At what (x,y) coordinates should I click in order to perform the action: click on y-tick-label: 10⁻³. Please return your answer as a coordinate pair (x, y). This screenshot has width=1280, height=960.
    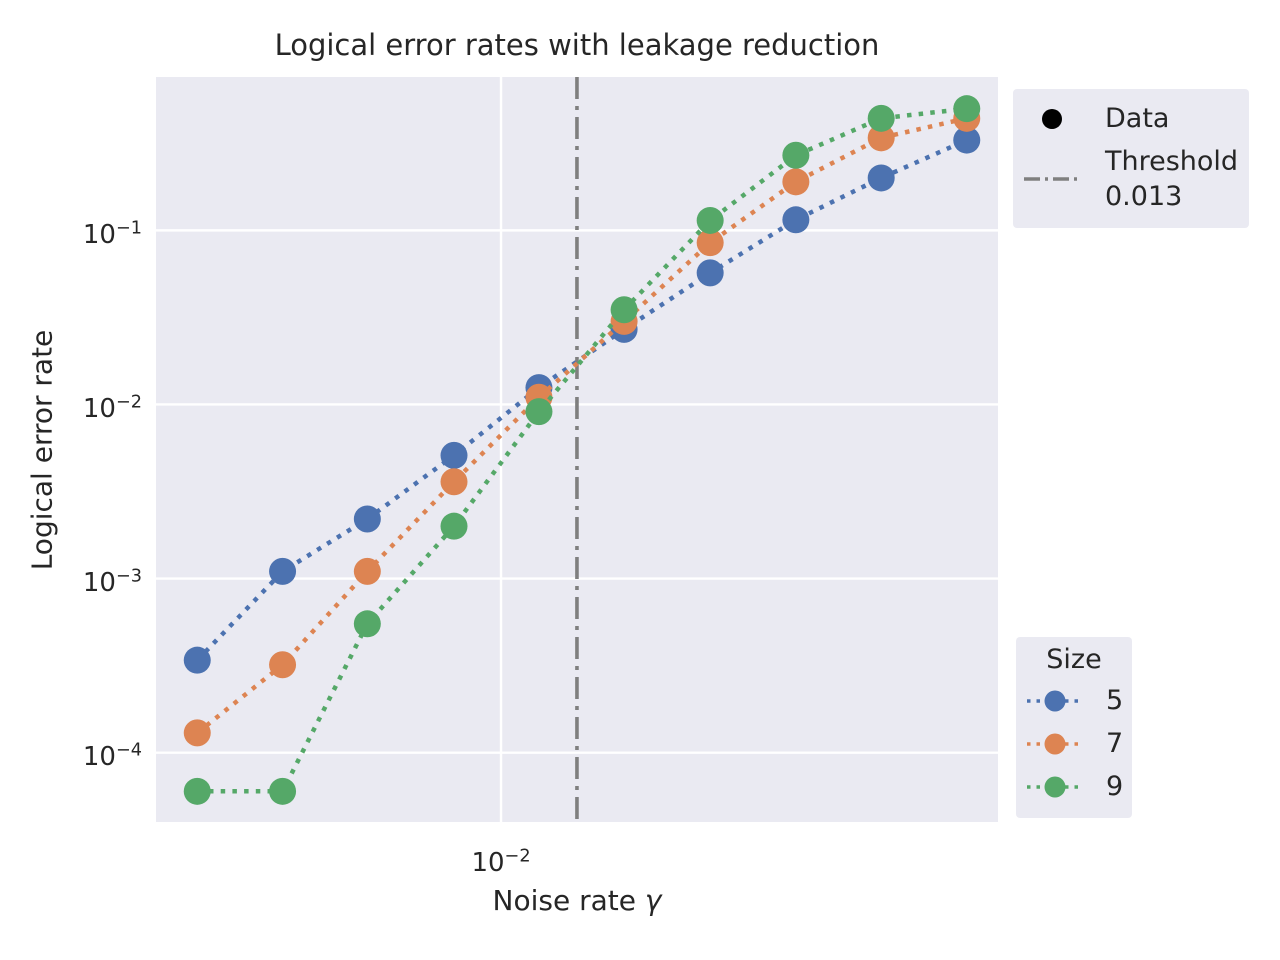
    Looking at the image, I should click on (112, 582).